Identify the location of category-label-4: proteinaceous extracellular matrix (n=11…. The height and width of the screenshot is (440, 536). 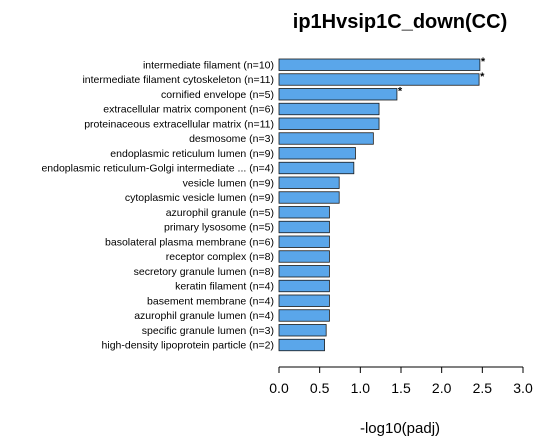
(179, 124).